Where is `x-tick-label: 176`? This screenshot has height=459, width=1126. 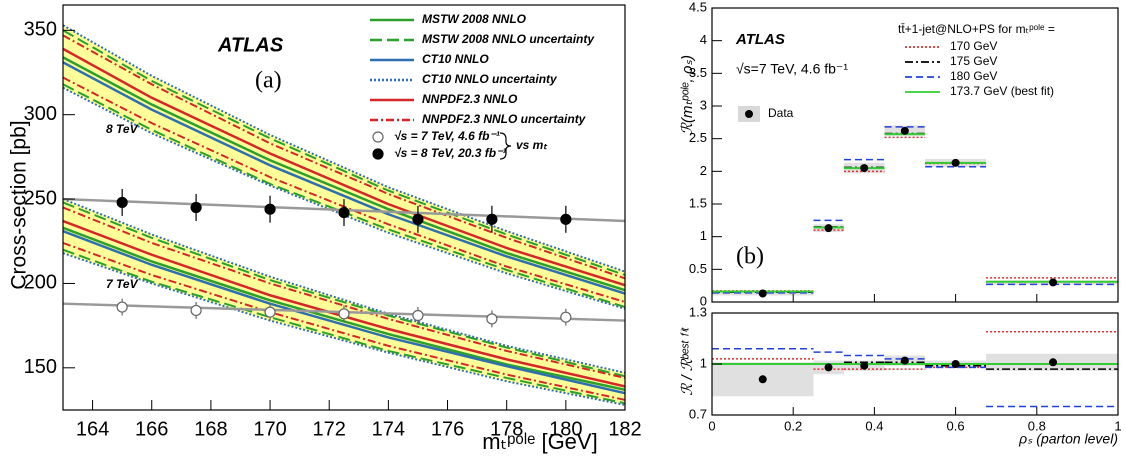 x-tick-label: 176 is located at coordinates (447, 429).